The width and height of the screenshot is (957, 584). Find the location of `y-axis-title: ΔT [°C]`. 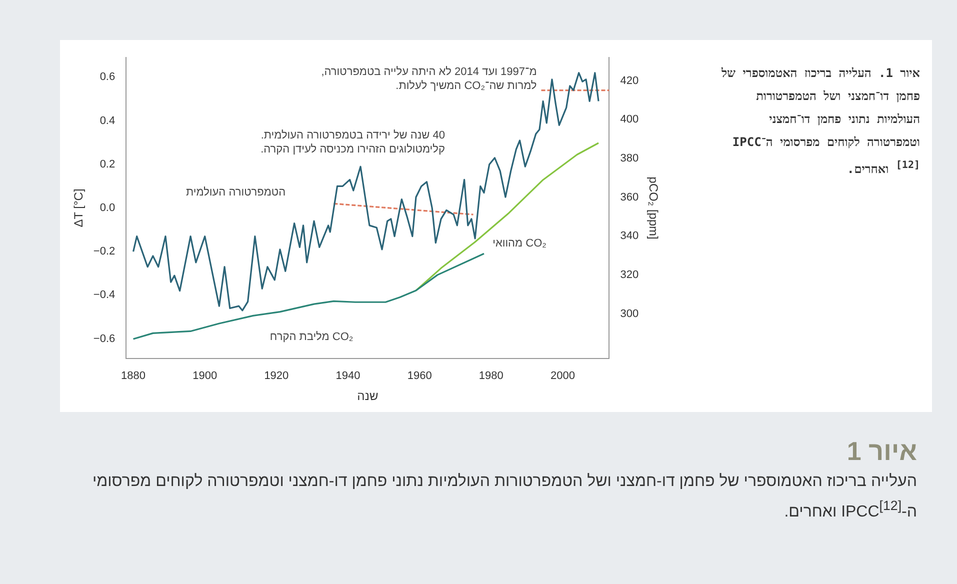

y-axis-title: ΔT [°C] is located at coordinates (79, 208).